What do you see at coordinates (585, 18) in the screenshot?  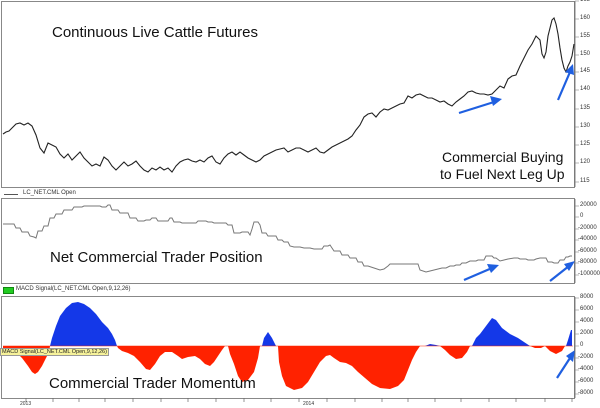 I see `y-tick-label: 160` at bounding box center [585, 18].